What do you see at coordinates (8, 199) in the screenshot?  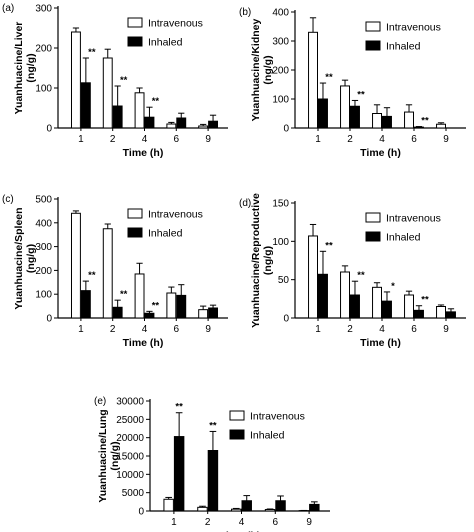 I see `panel-label: (c)` at bounding box center [8, 199].